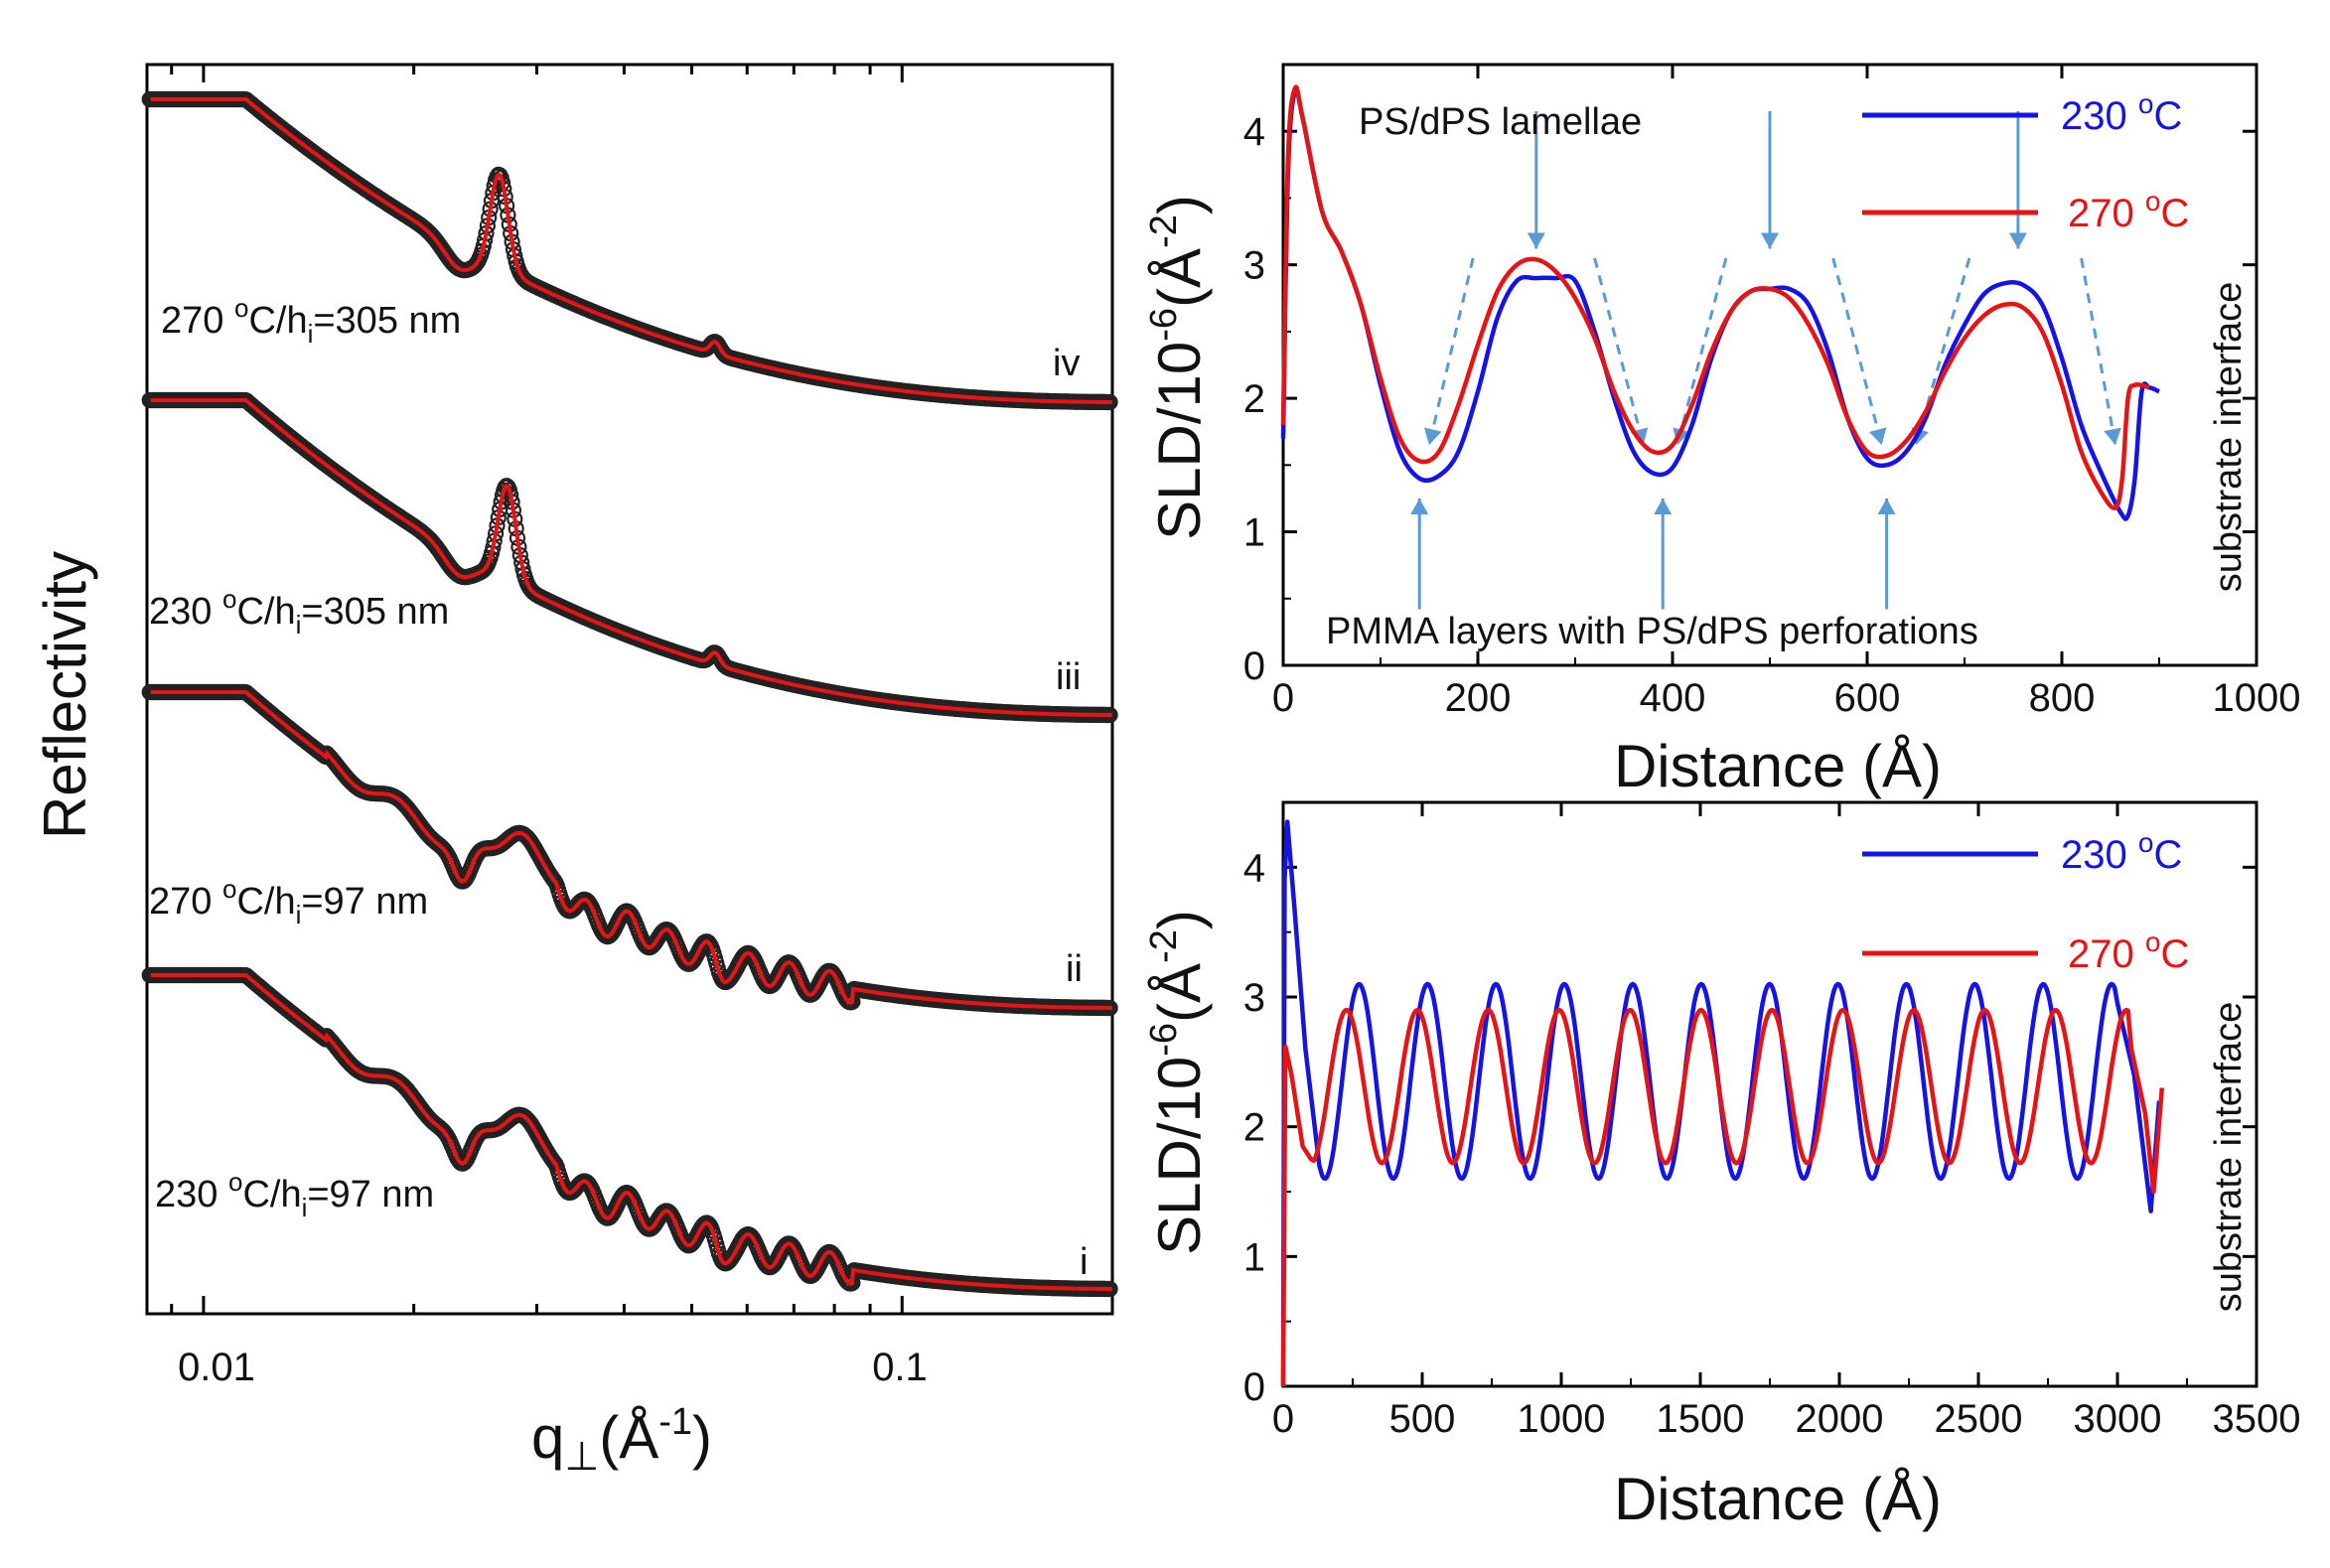 The height and width of the screenshot is (1568, 2330). What do you see at coordinates (2128, 210) in the screenshot?
I see `legend-label-270-top: 270 oC` at bounding box center [2128, 210].